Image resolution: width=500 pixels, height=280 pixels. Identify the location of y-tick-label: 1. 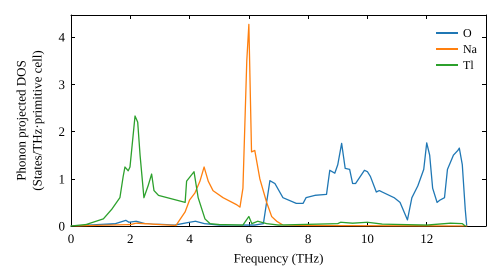
(61, 178).